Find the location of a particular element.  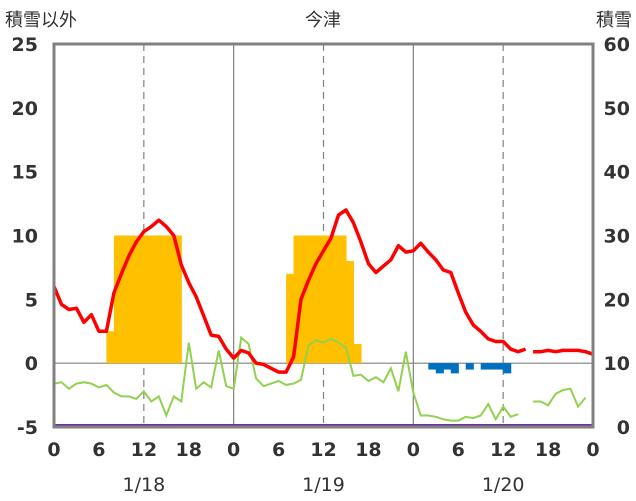

y-right-tick-label: 50 is located at coordinates (617, 109).